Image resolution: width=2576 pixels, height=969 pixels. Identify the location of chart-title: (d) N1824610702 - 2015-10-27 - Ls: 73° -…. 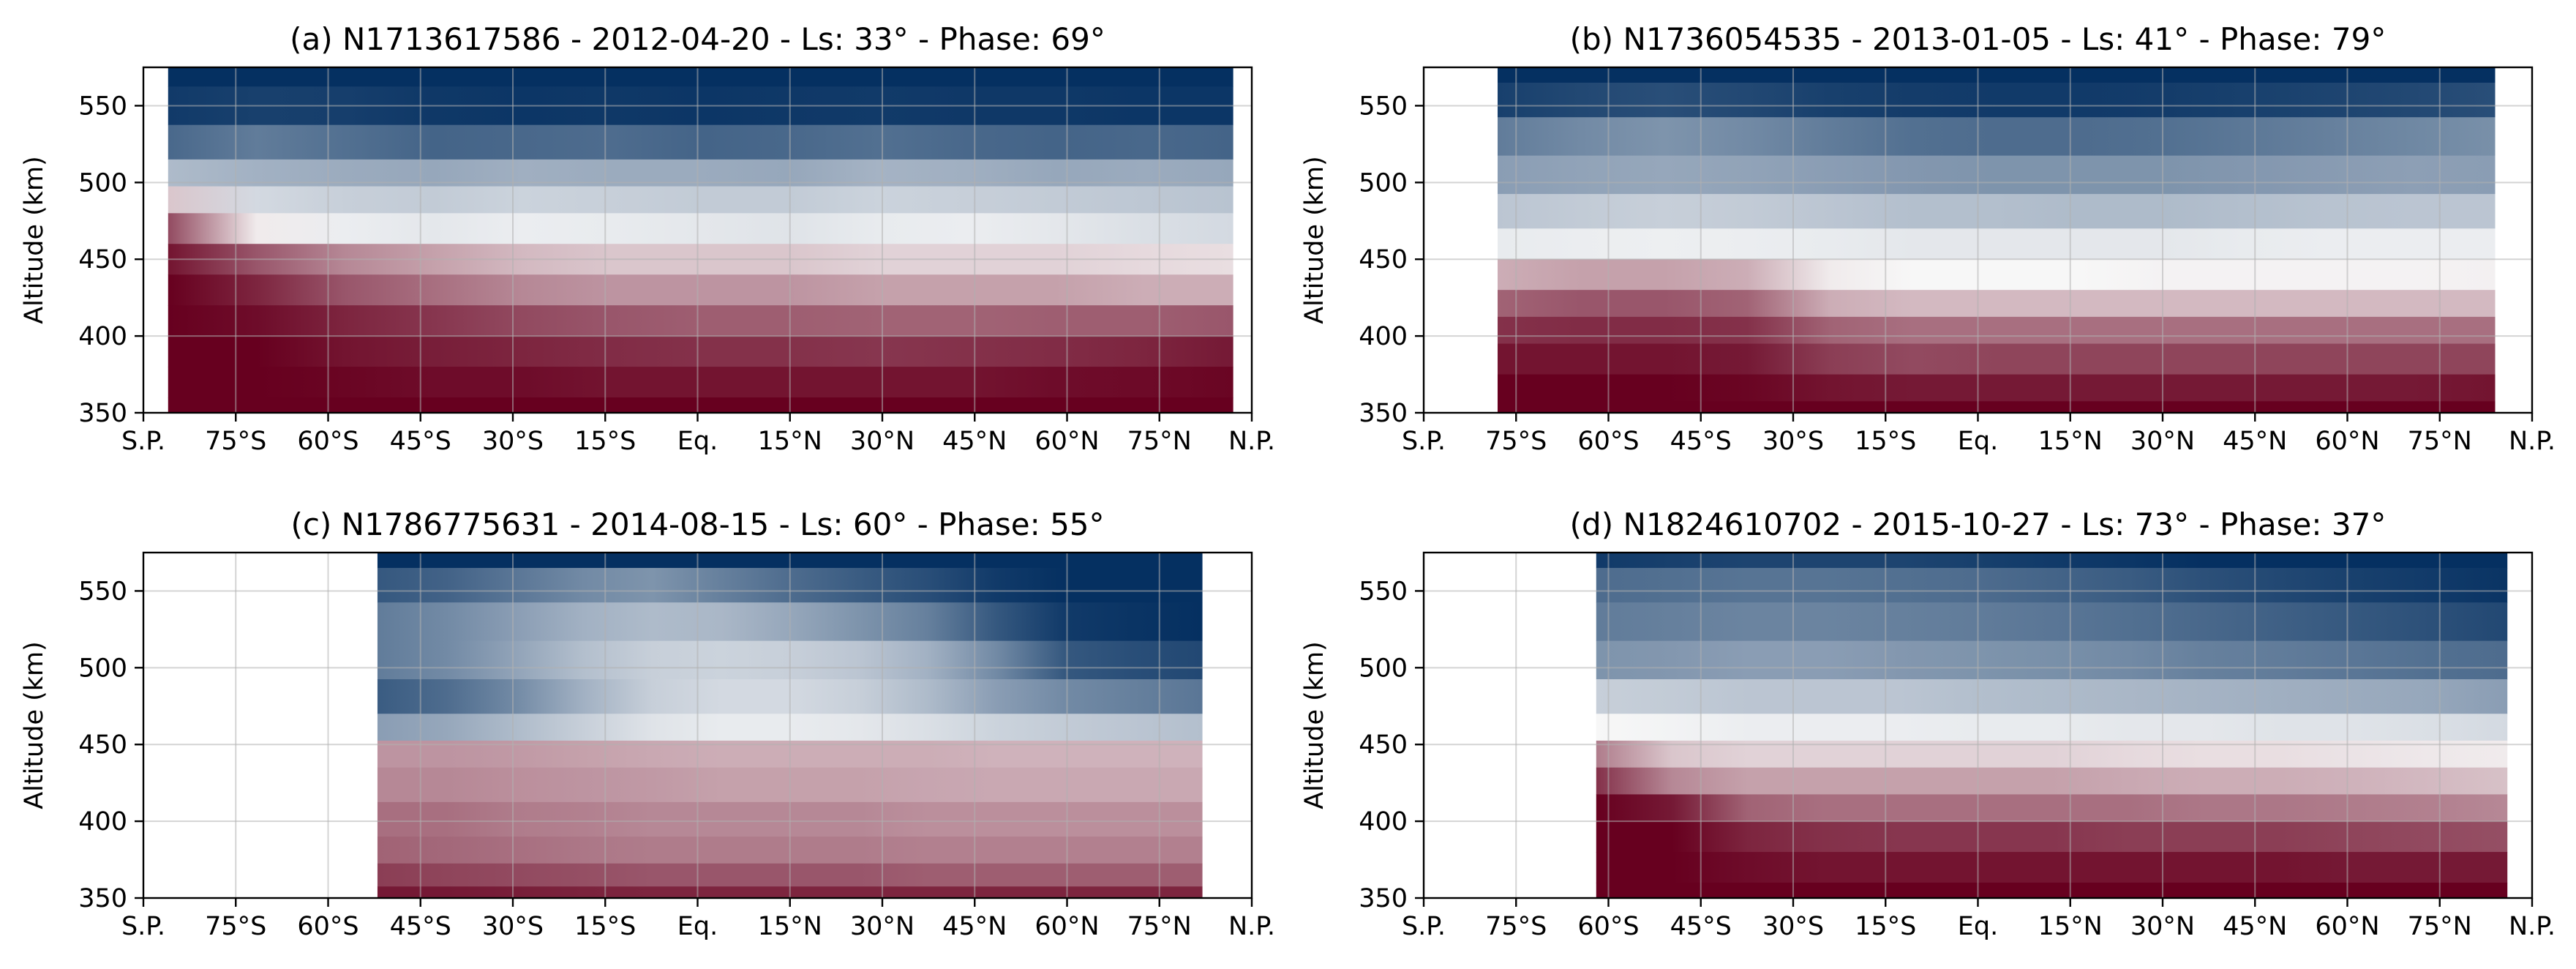
(1978, 524).